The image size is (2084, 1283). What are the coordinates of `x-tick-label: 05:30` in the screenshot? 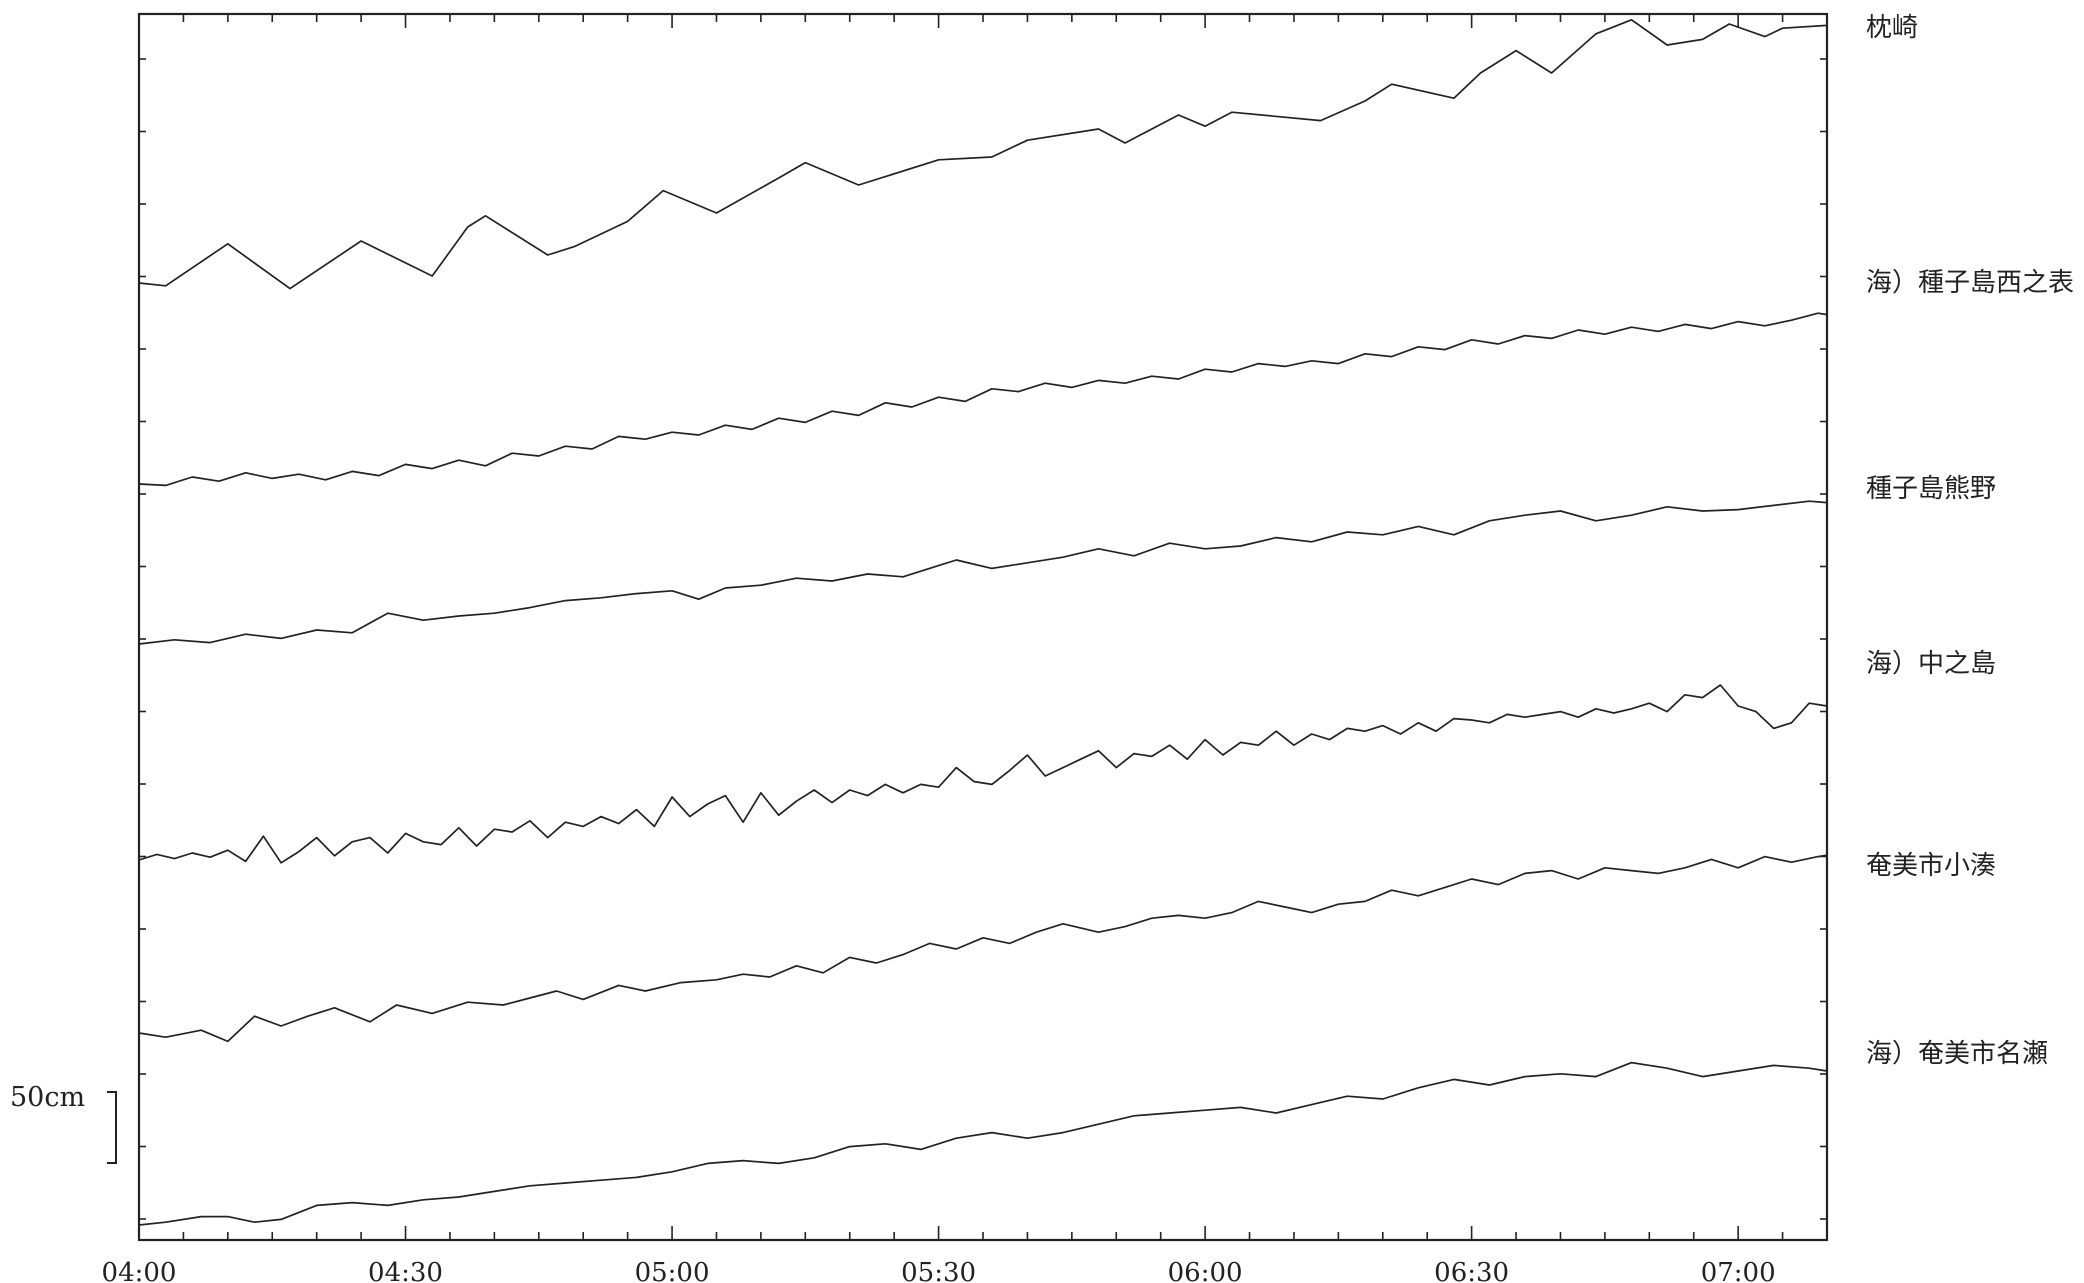 It's located at (938, 1270).